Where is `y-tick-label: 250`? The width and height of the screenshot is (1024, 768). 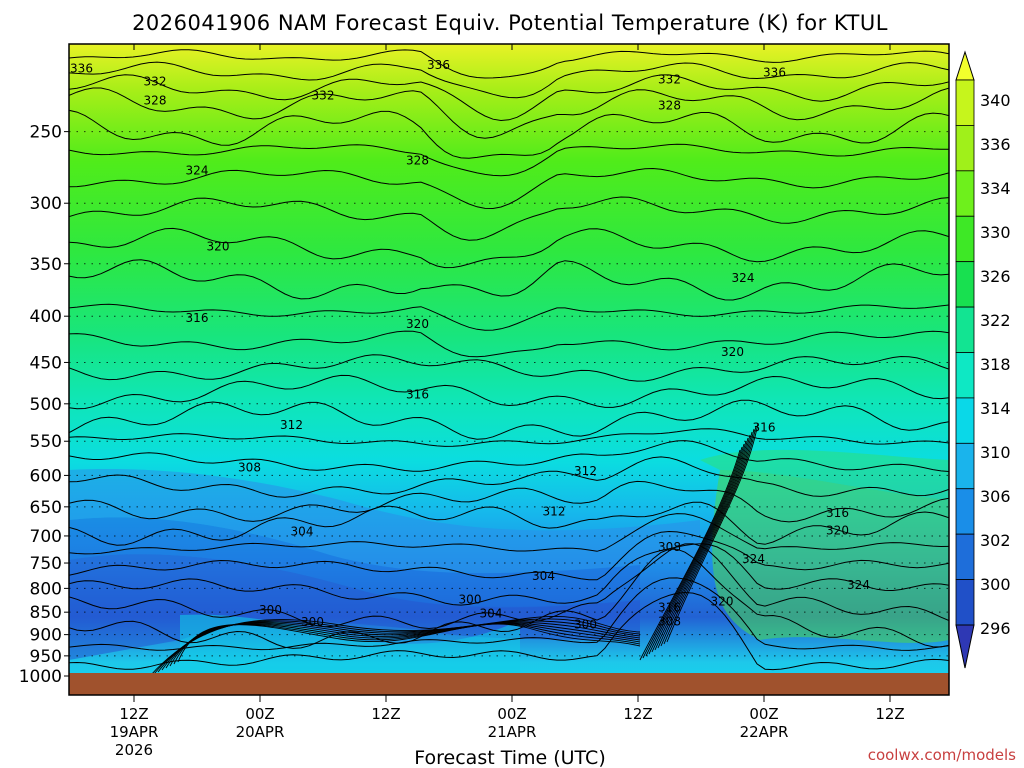
y-tick-label: 250 is located at coordinates (46, 133).